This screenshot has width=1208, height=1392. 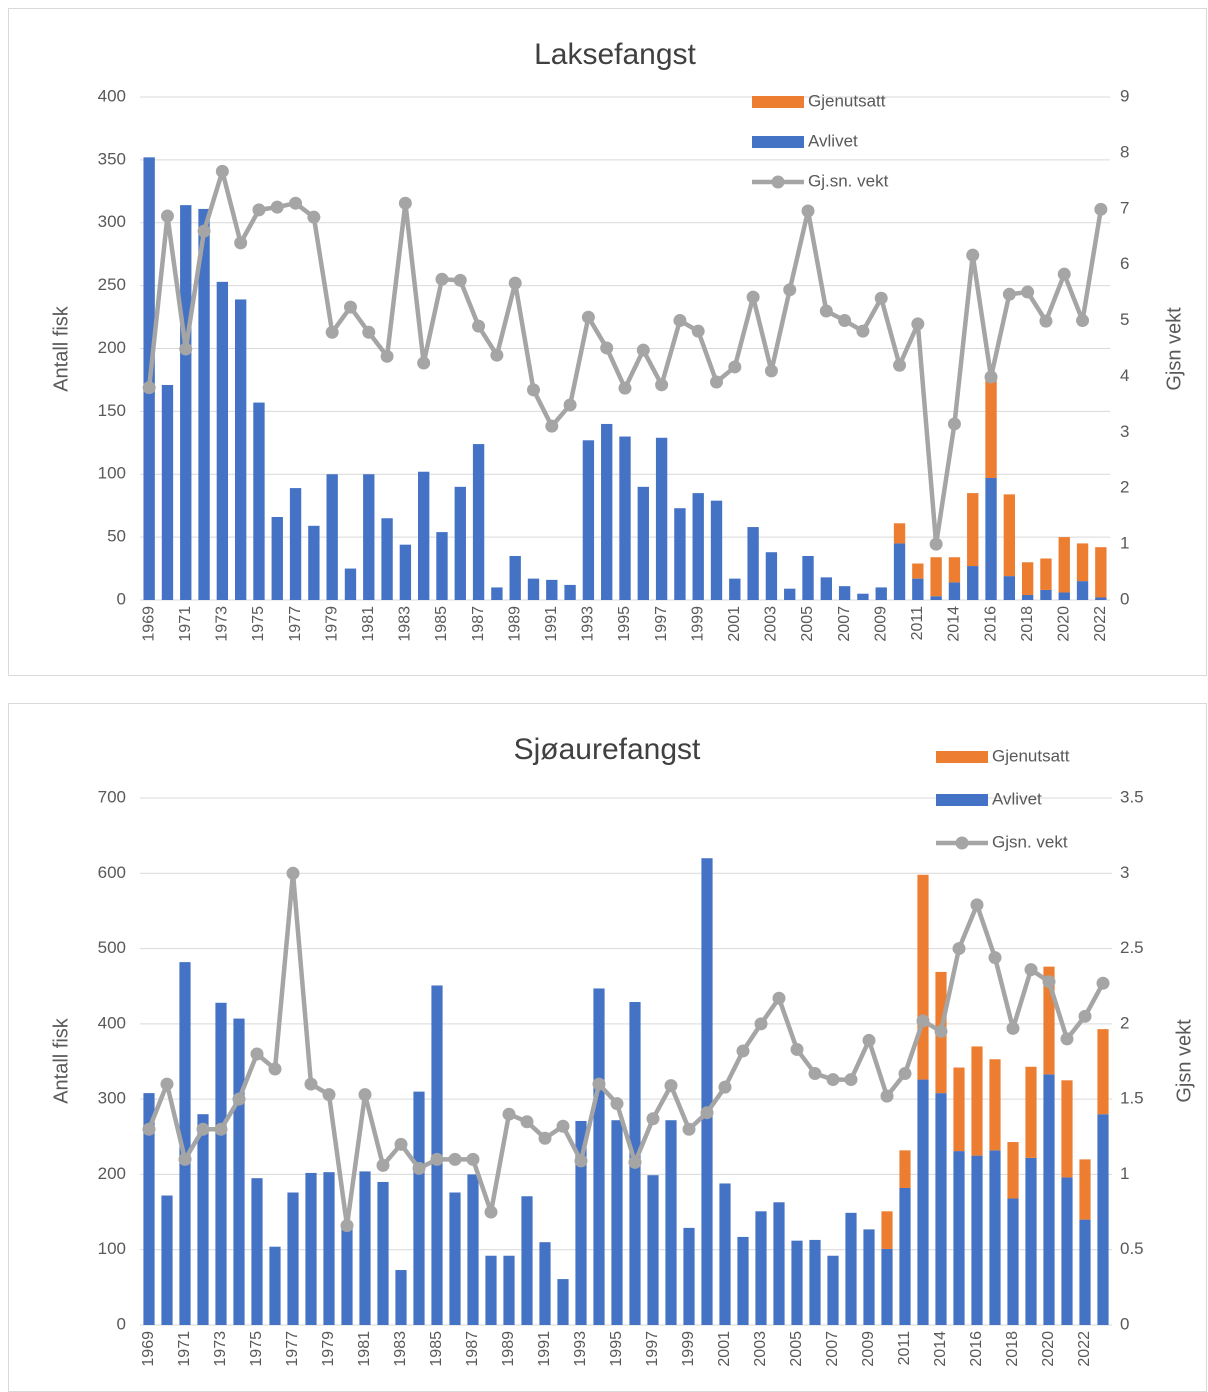 What do you see at coordinates (1124, 319) in the screenshot?
I see `y2-tick-label: 5` at bounding box center [1124, 319].